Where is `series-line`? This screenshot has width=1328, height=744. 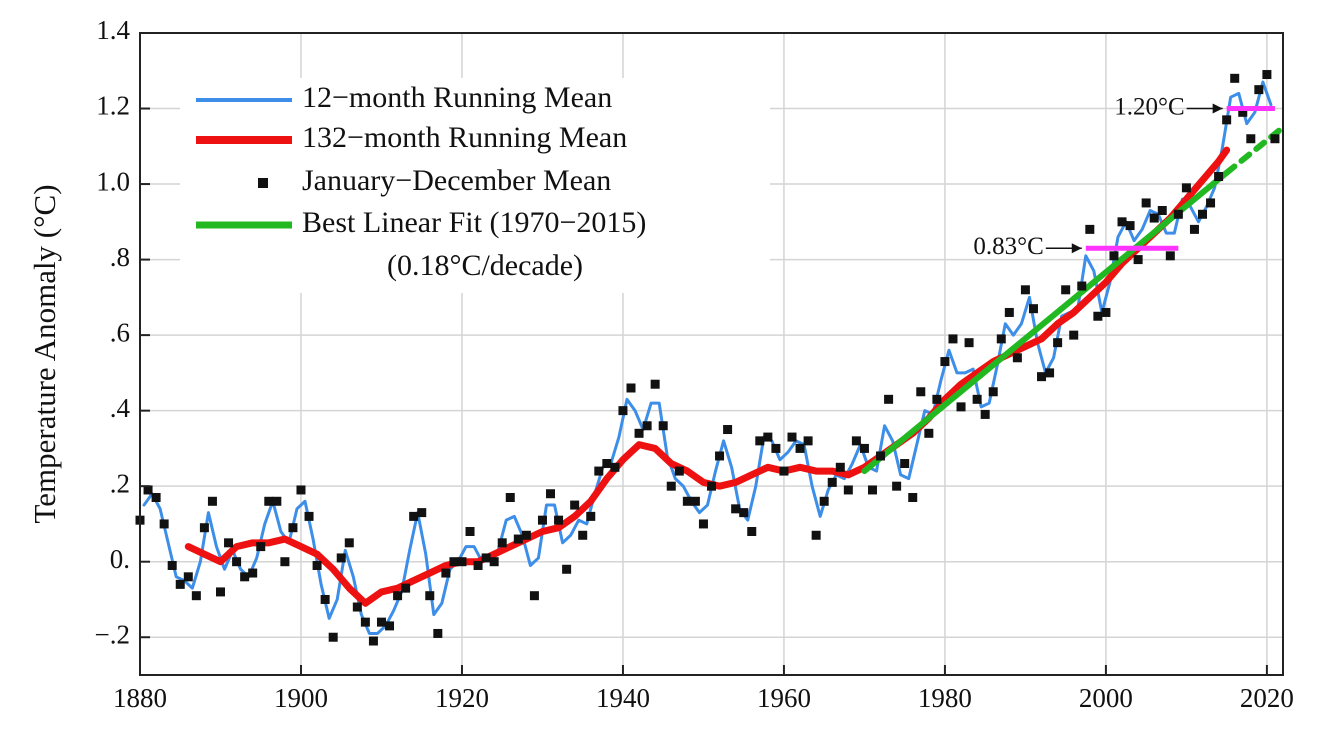 series-line is located at coordinates (1045, 322).